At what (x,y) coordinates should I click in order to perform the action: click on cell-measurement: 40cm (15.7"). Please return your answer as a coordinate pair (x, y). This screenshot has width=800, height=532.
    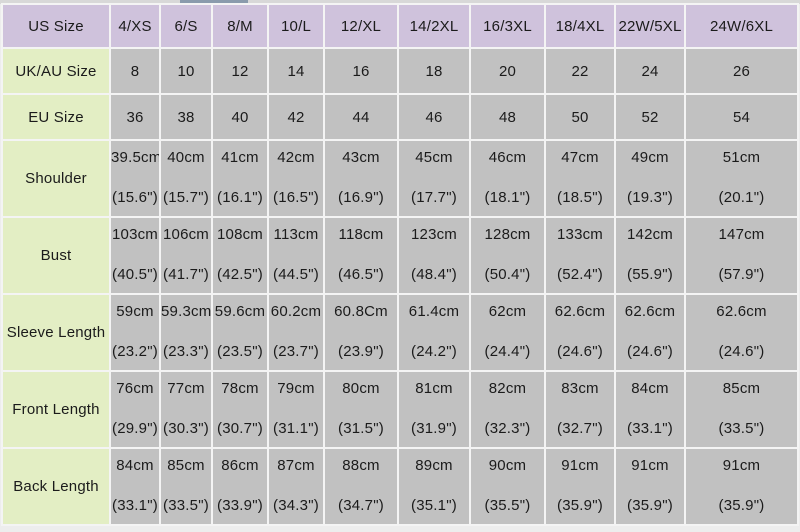
    Looking at the image, I should click on (186, 178).